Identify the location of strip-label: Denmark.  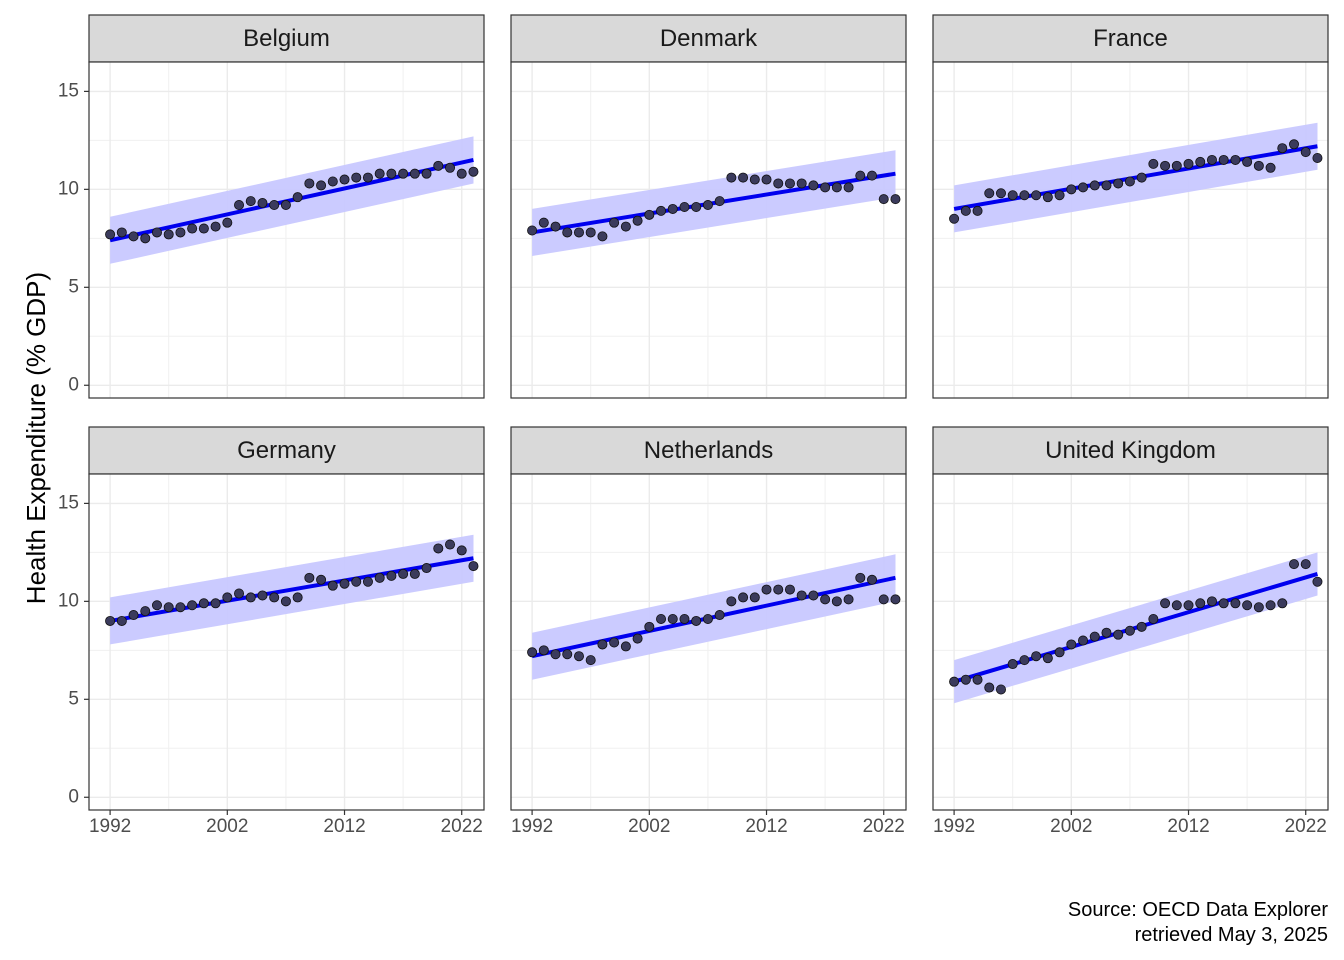
(709, 38).